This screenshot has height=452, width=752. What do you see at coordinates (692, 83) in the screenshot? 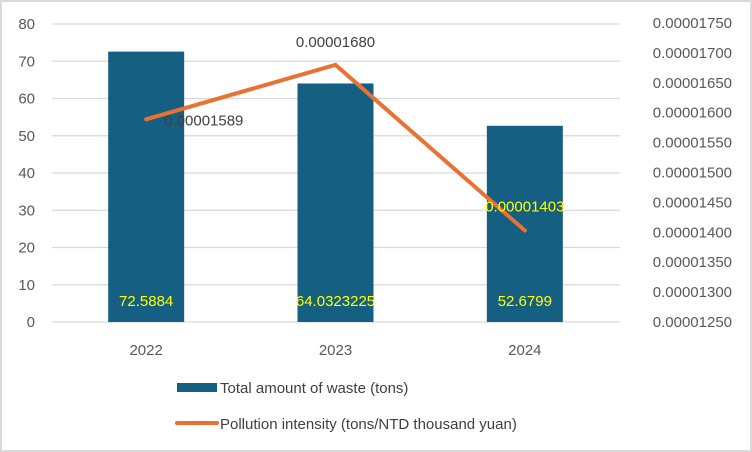
I see `right-tick-label: 0.00001650` at bounding box center [692, 83].